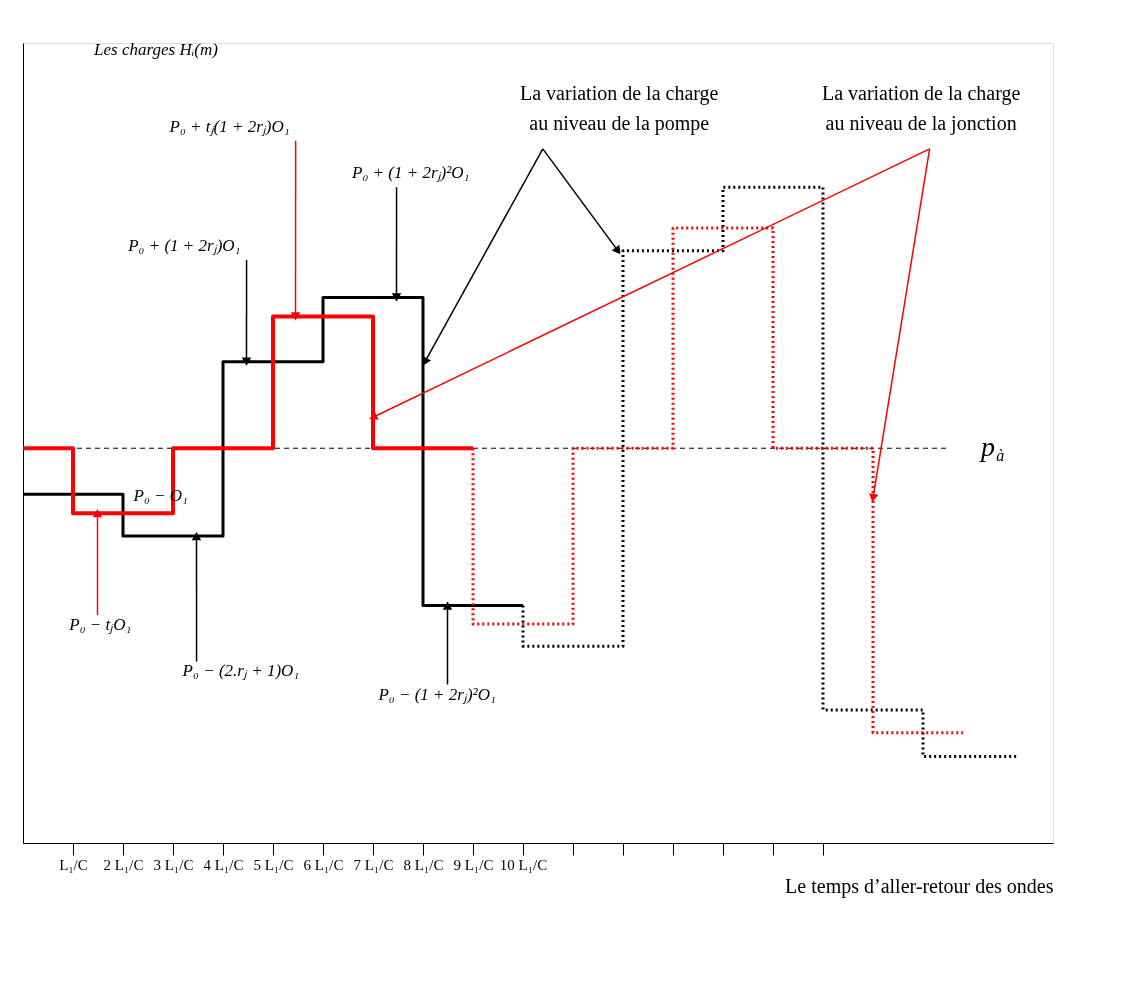  What do you see at coordinates (921, 109) in the screenshot?
I see `annotation: La variation de la charge au niveau de la jonction` at bounding box center [921, 109].